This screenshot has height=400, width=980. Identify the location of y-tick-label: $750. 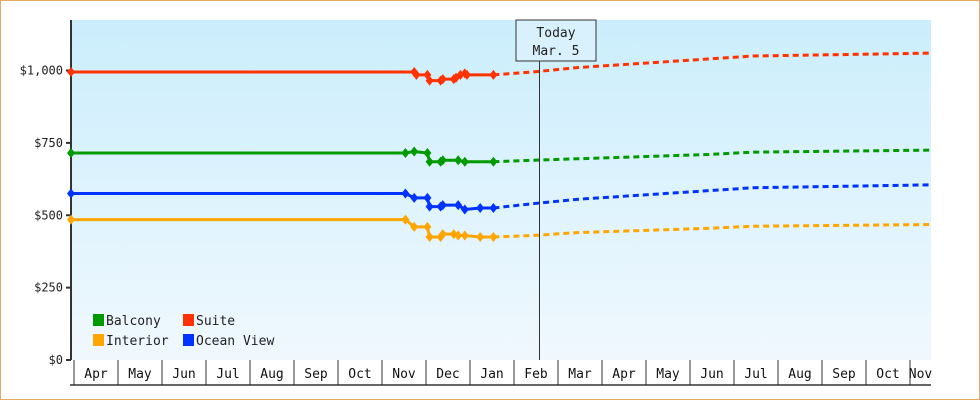
(48, 143).